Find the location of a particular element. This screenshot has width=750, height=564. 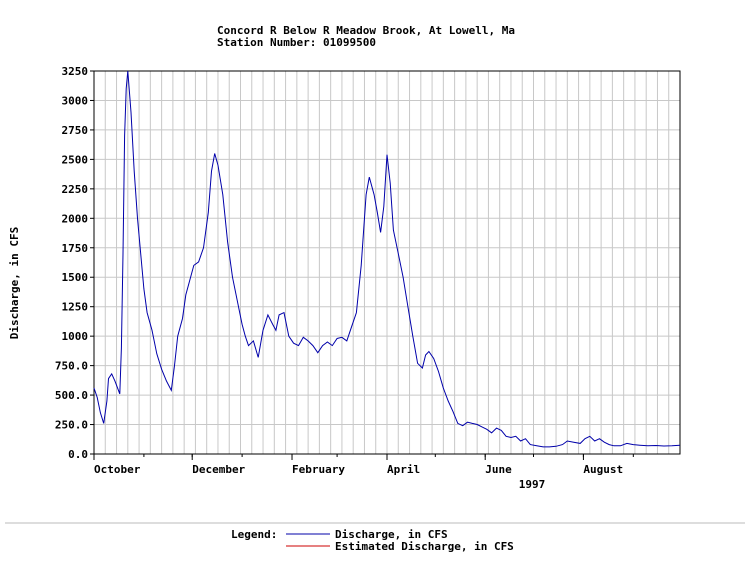

y-tick-label: 2750 is located at coordinates (75, 130).